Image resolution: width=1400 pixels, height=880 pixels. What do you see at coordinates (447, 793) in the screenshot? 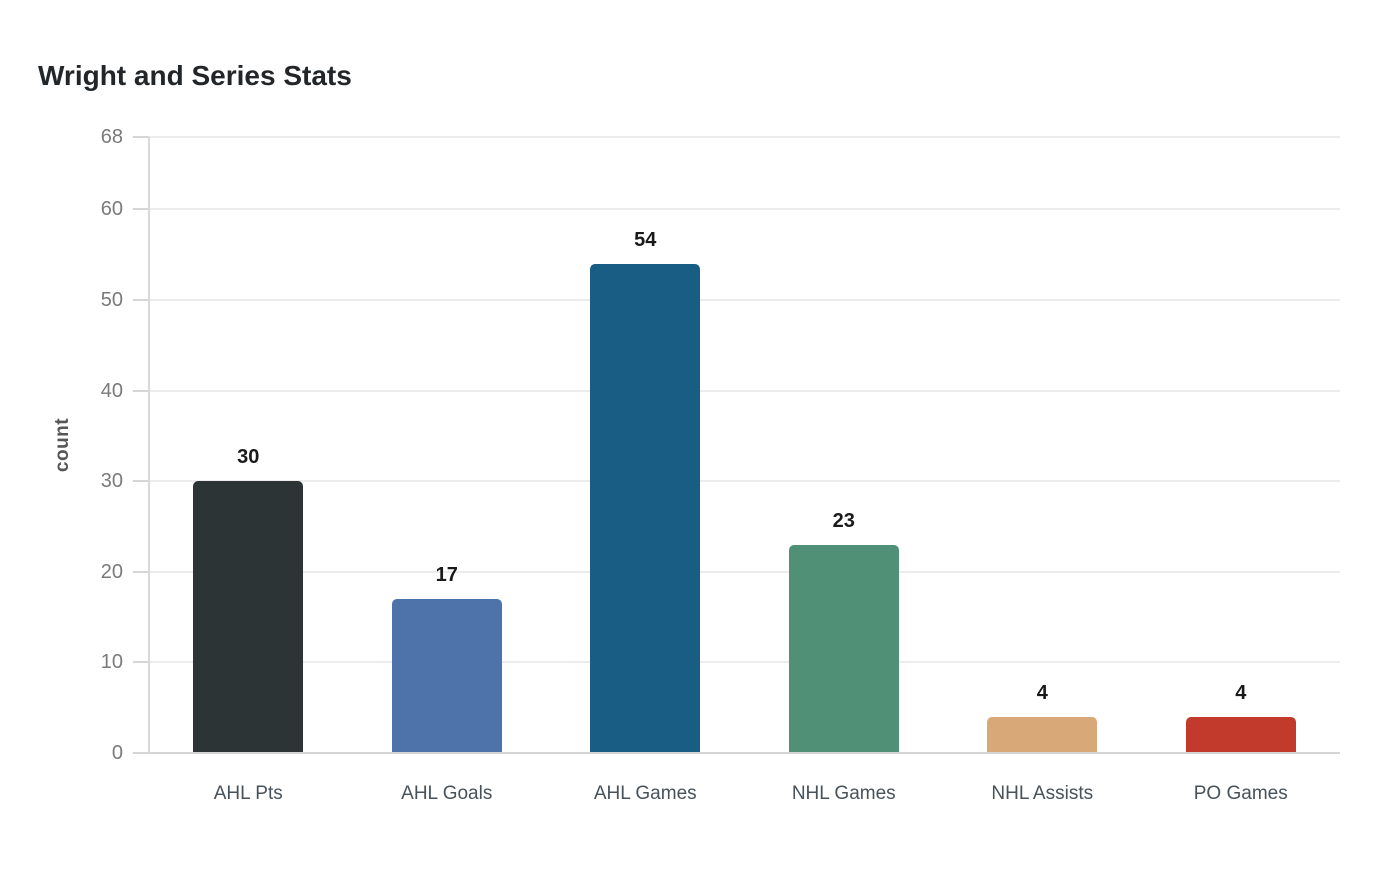
I see `x-tick-label-ahl-goals: AHL Goals` at bounding box center [447, 793].